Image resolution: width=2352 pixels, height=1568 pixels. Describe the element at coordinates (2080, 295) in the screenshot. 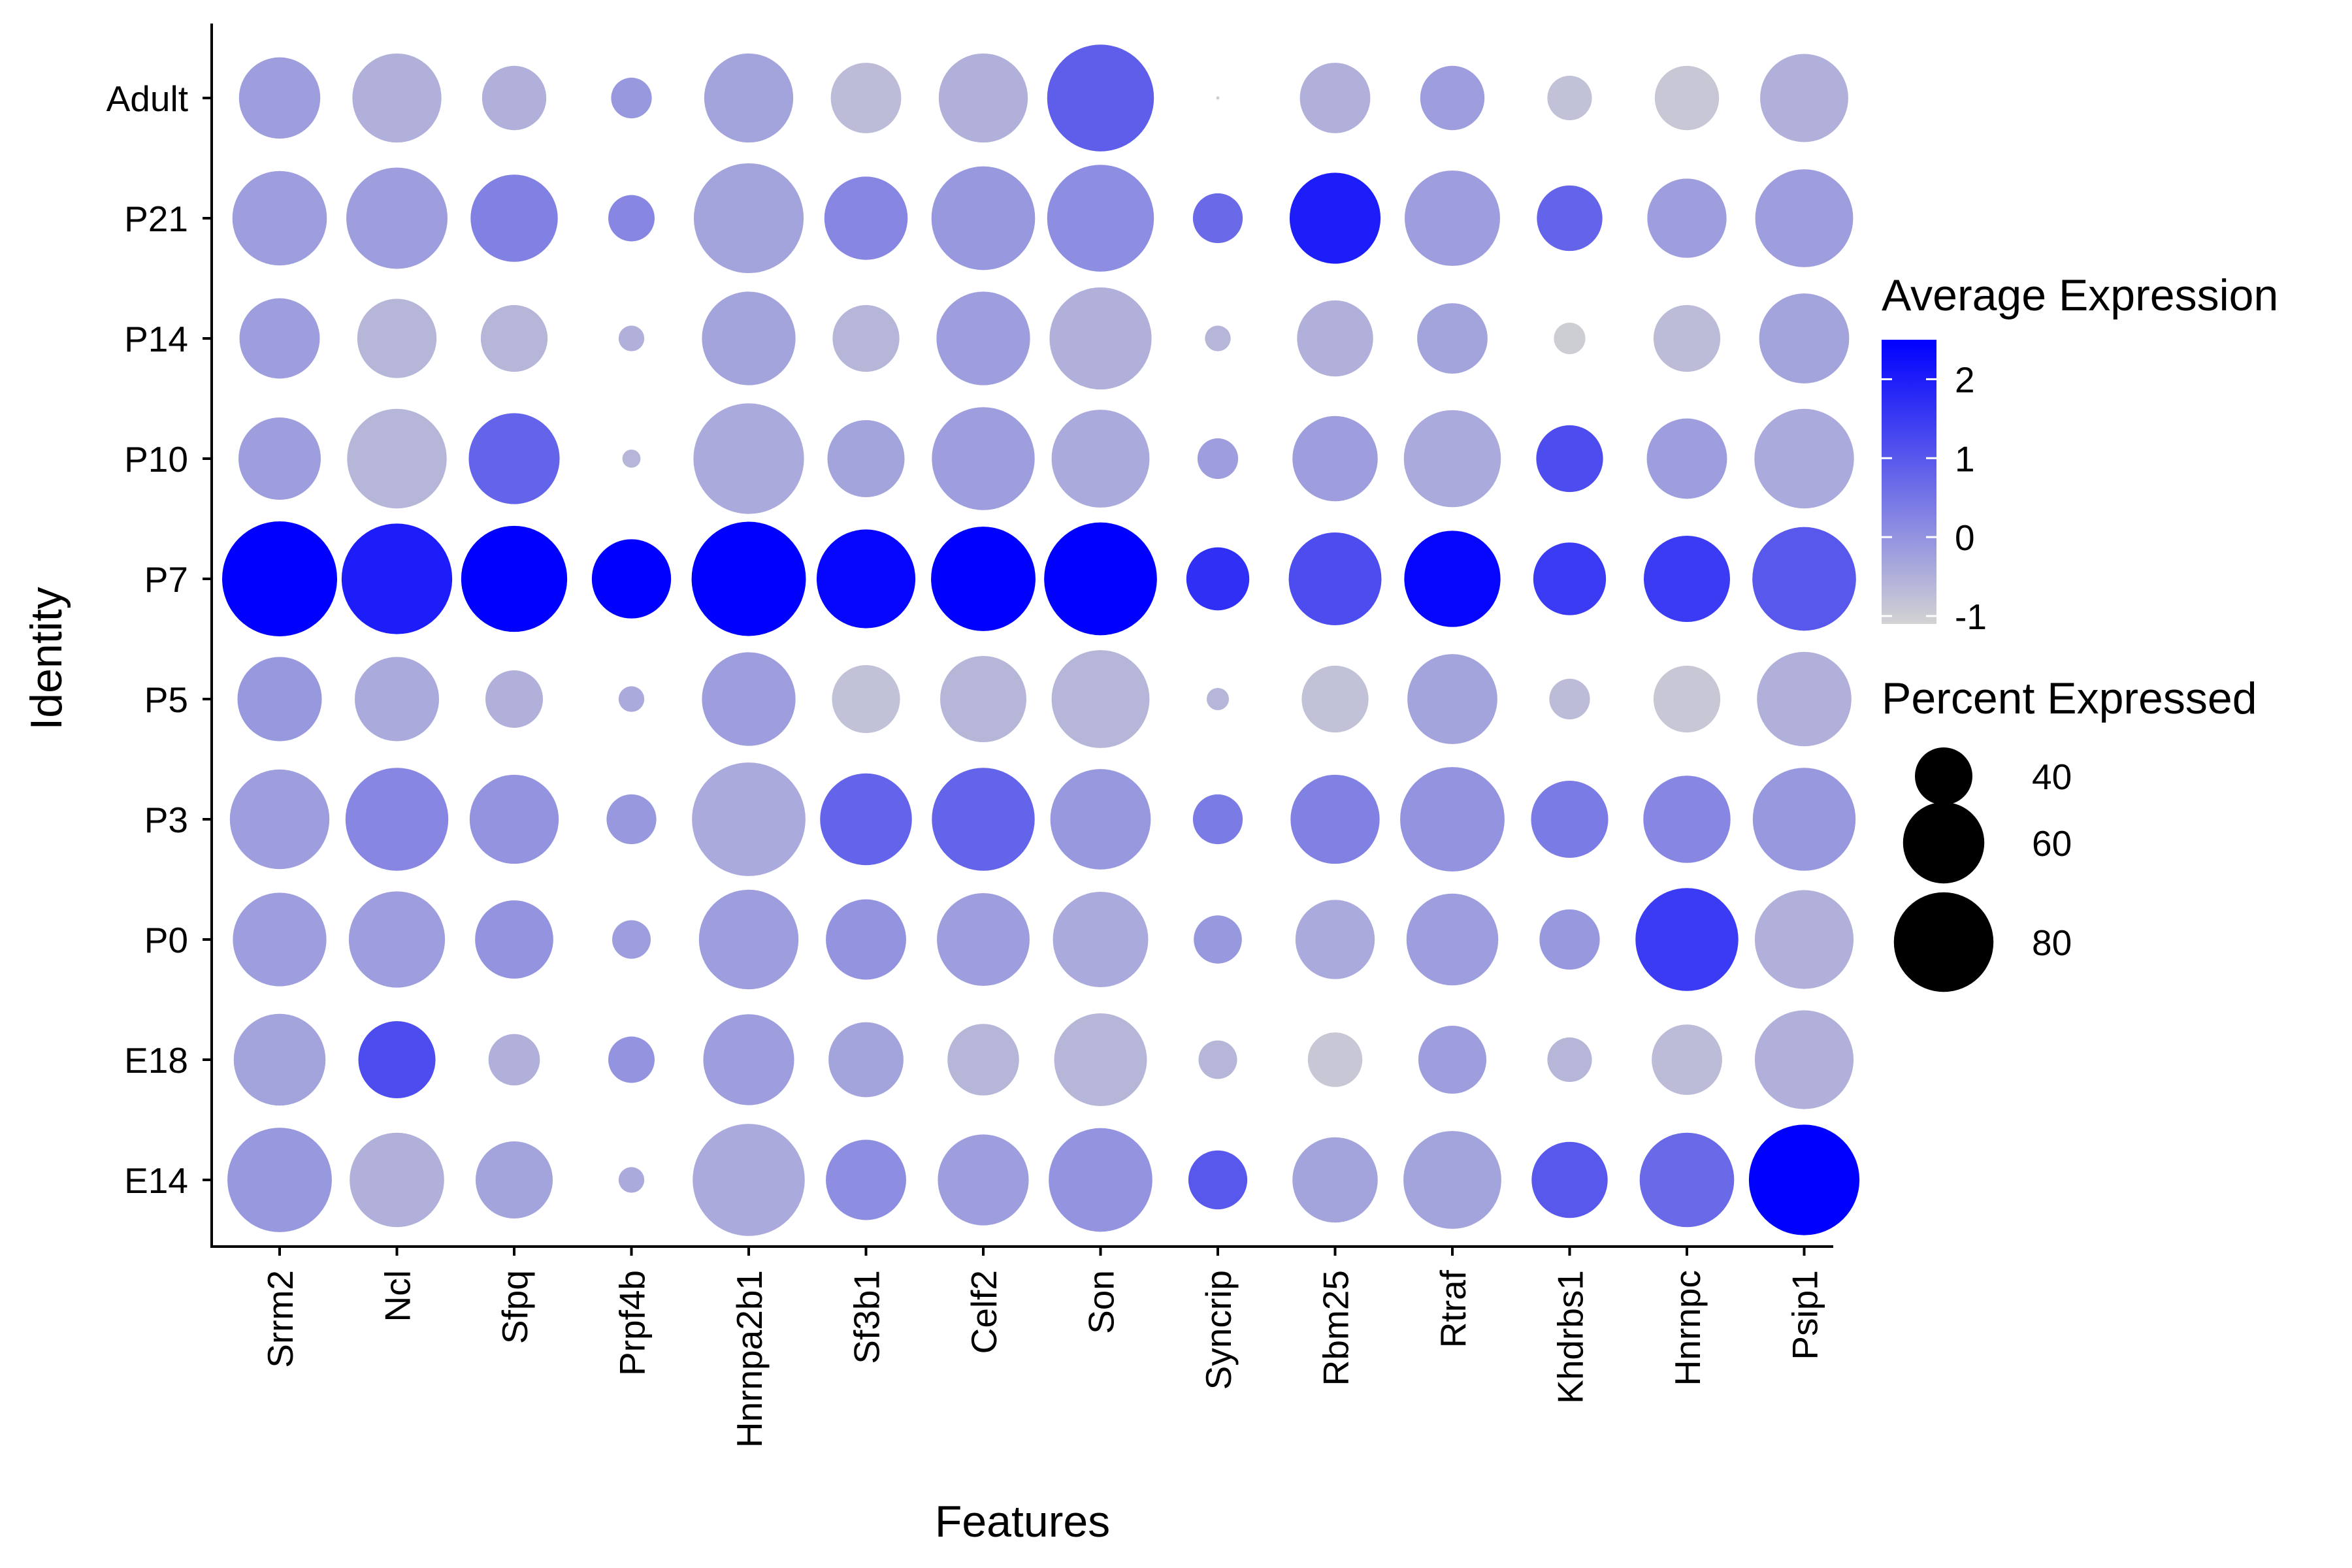

I see `color-legend-title: Average Expression` at that location.